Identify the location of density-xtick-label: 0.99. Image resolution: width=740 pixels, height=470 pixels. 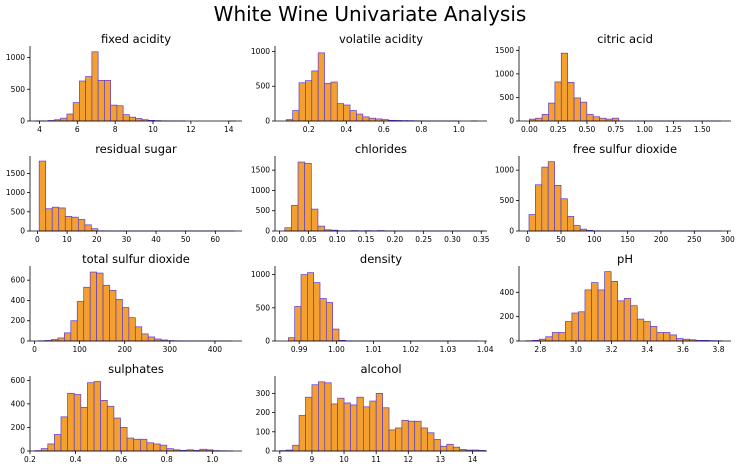
(299, 349).